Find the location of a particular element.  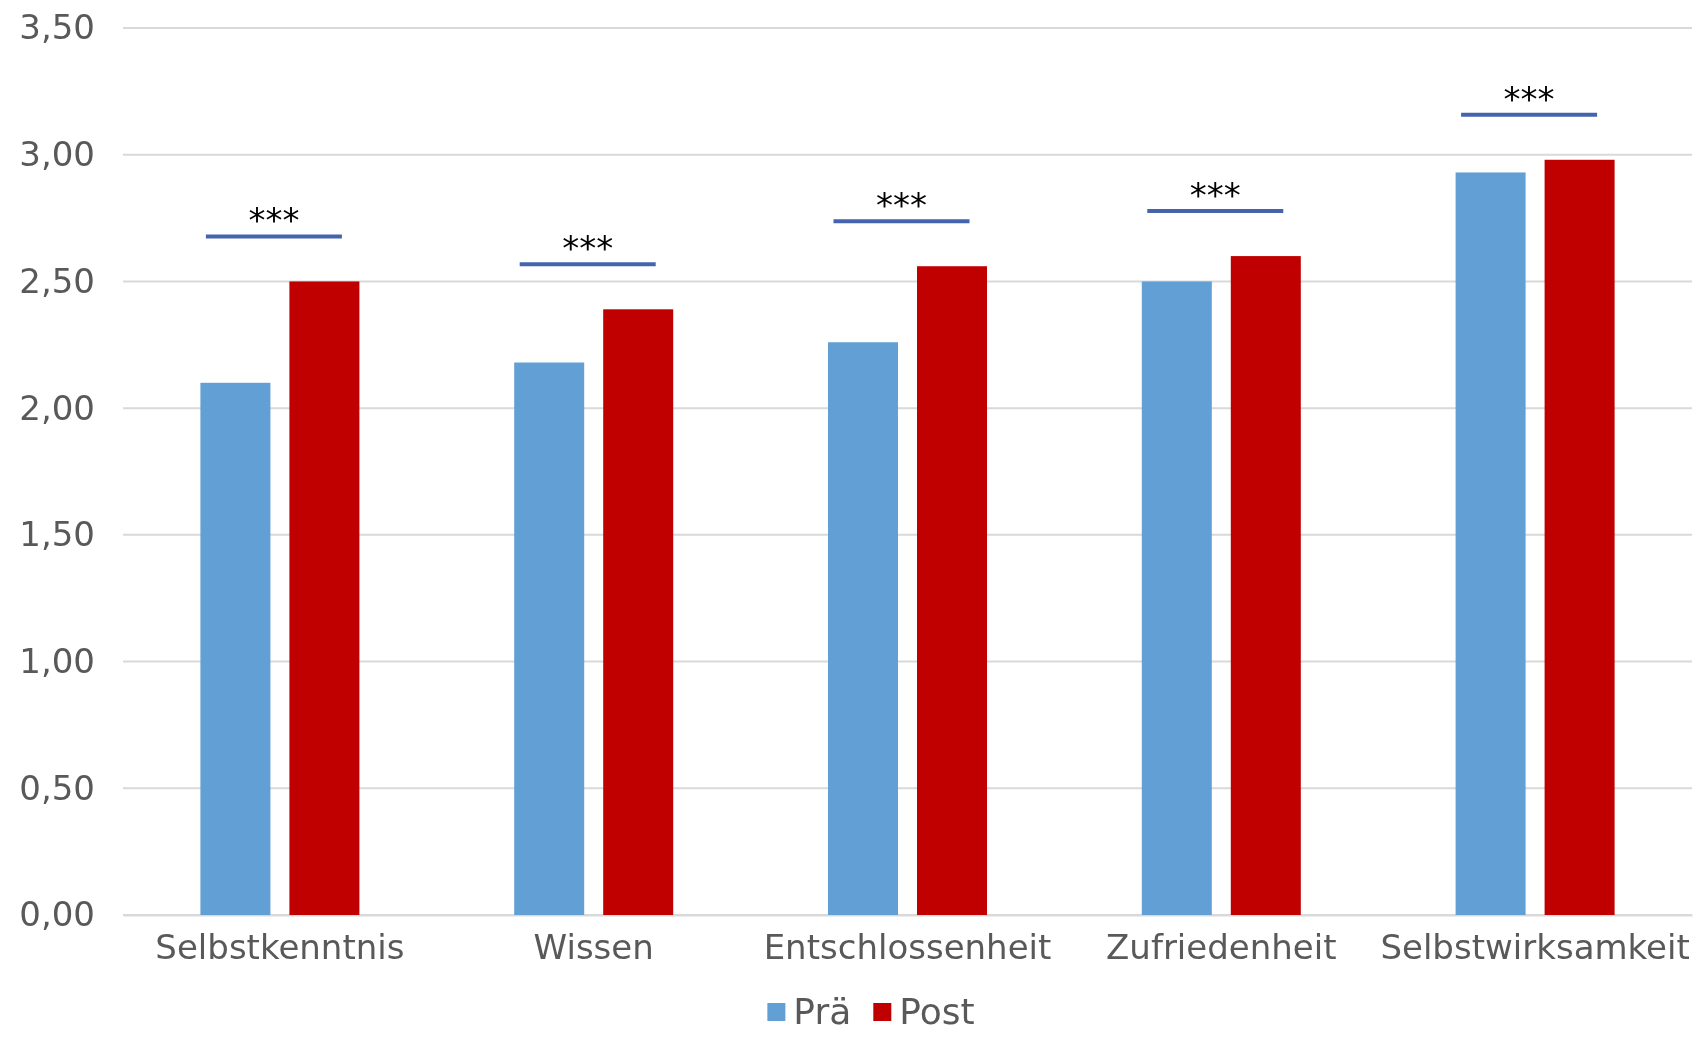

y-tick-label: 0,50 is located at coordinates (57, 787).